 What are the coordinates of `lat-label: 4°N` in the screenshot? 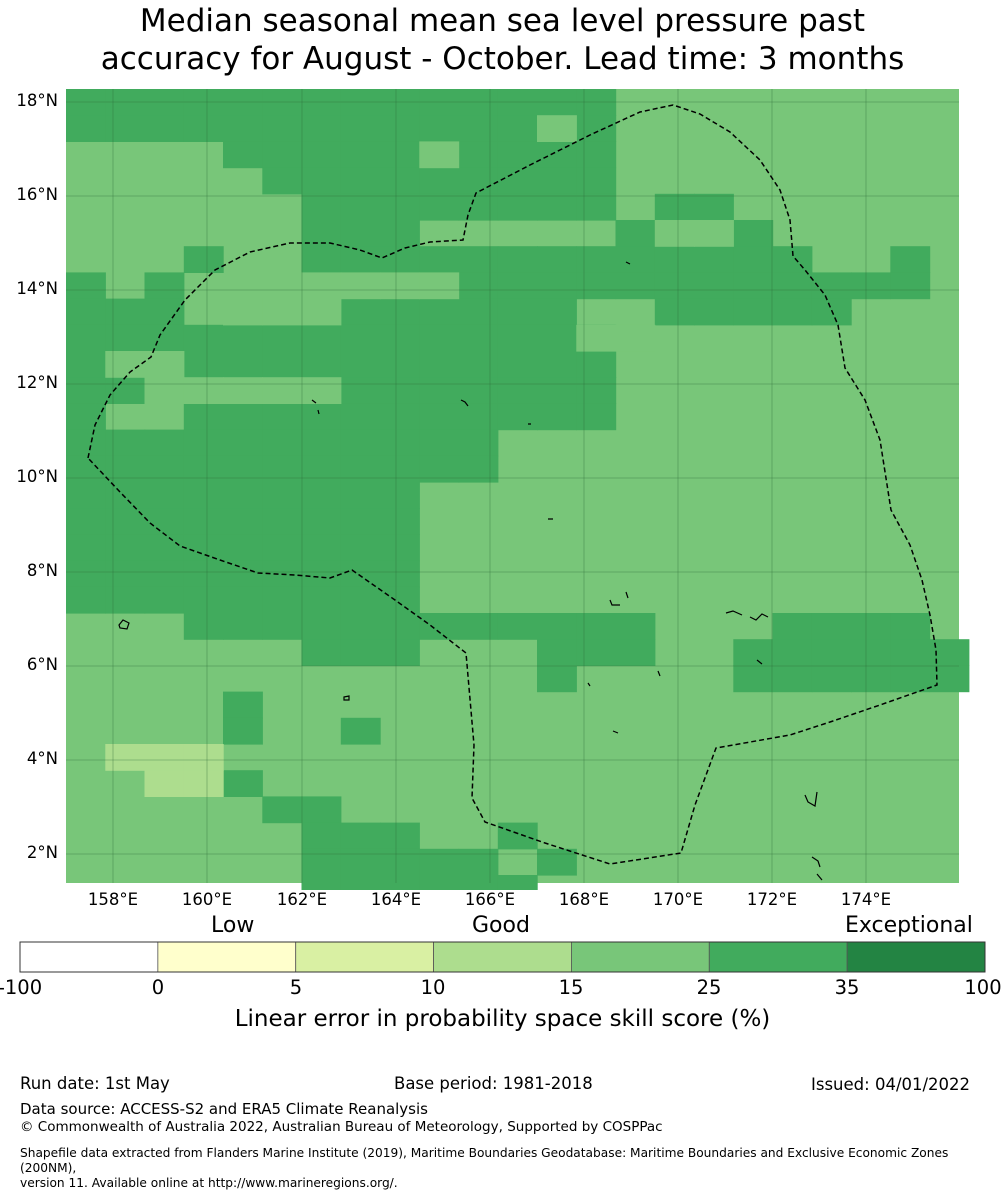 It's located at (42, 758).